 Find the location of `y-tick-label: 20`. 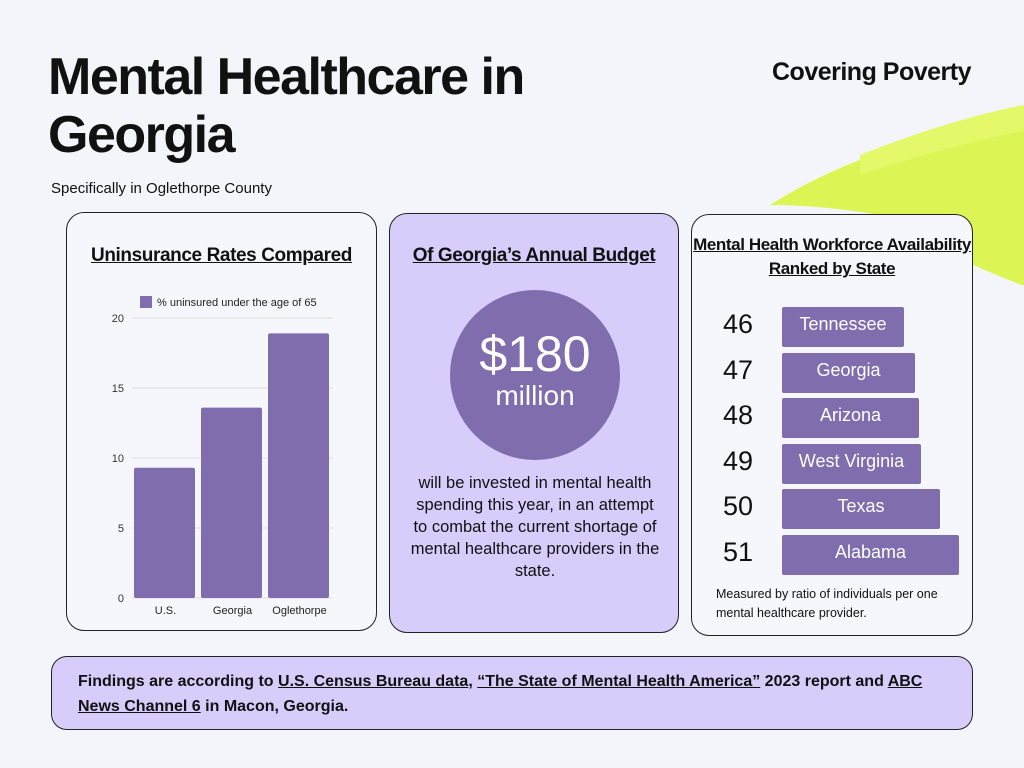

y-tick-label: 20 is located at coordinates (118, 319).